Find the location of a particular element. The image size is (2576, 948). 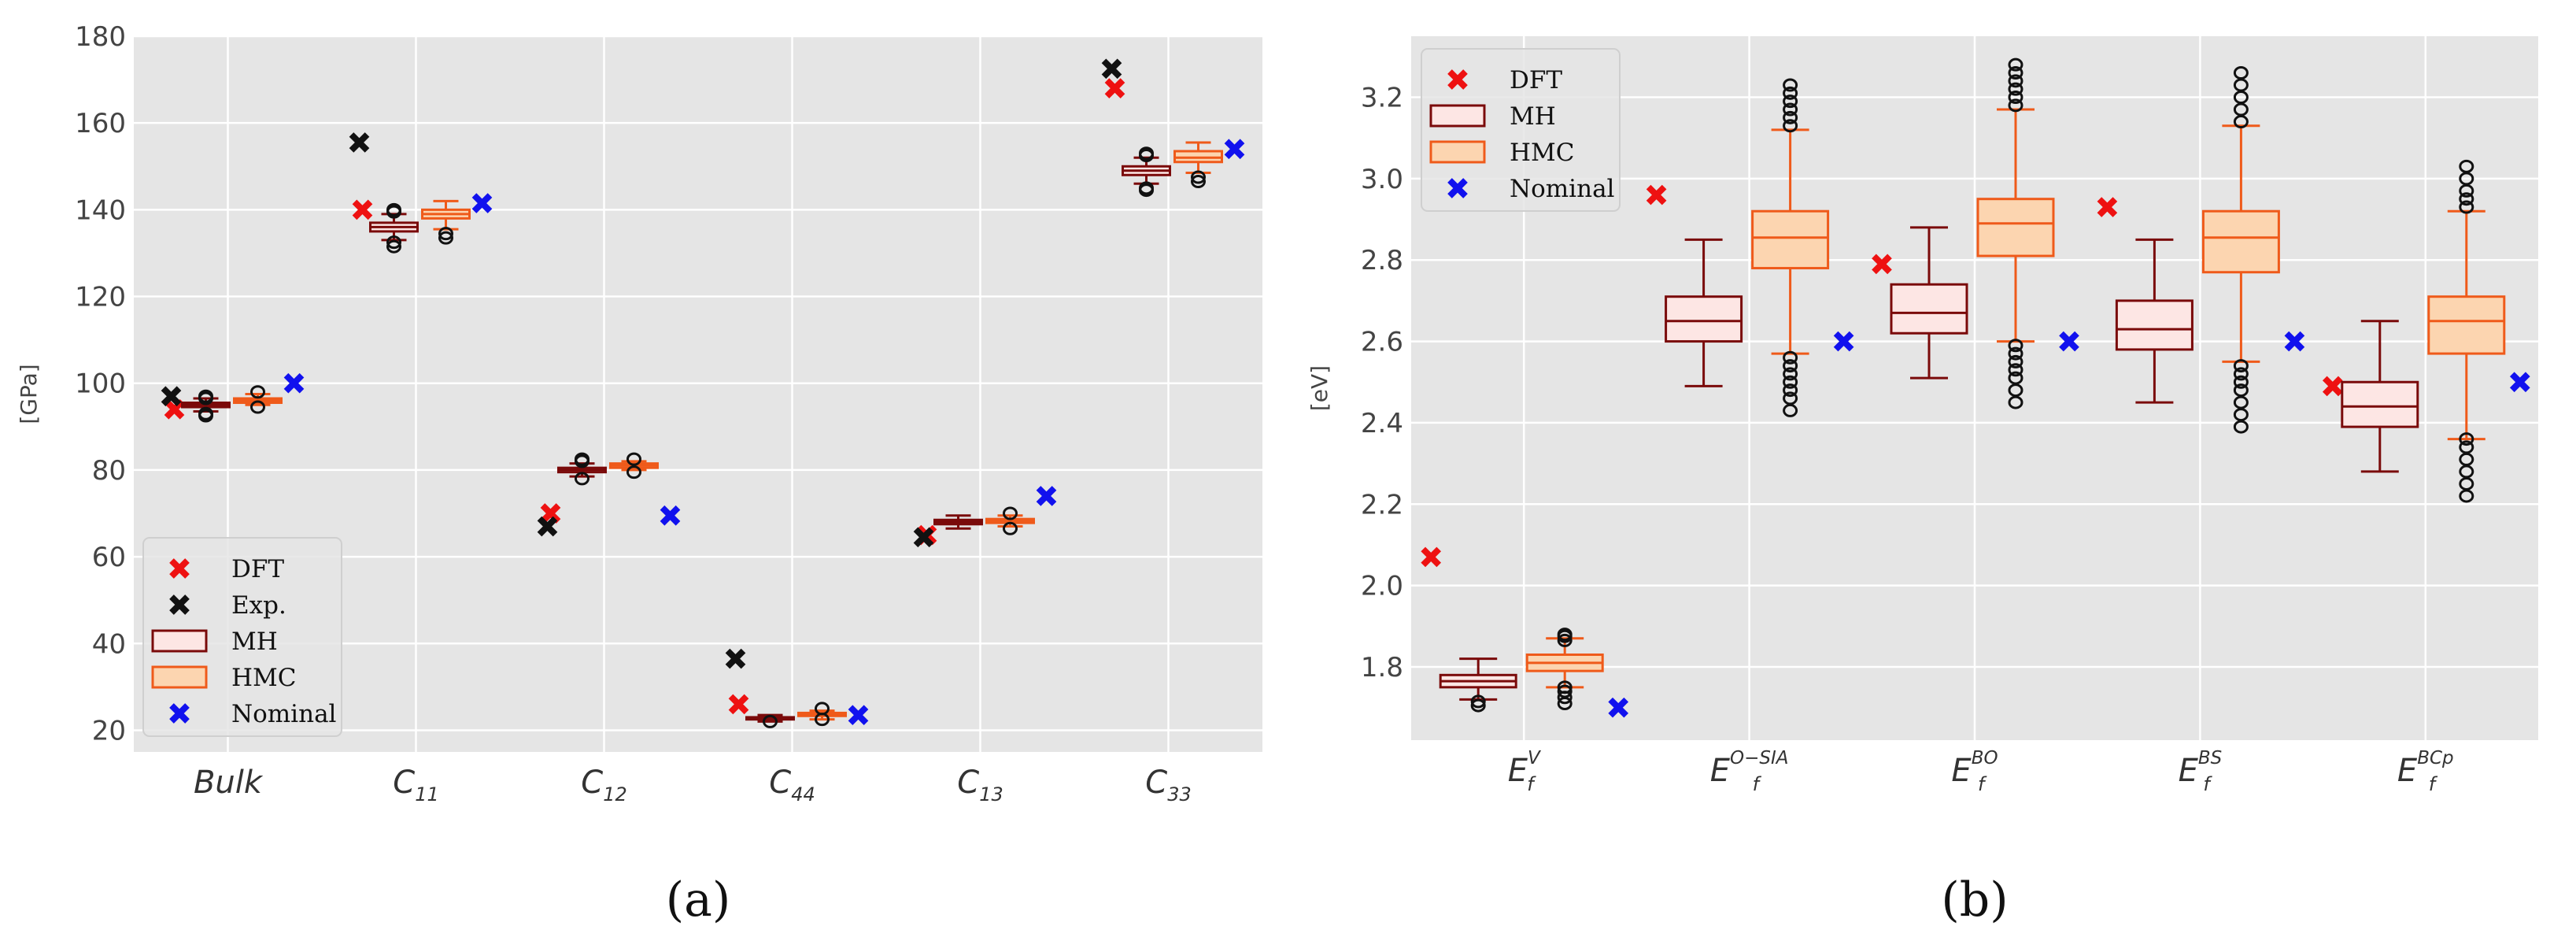

y-tick-label: 1.8 is located at coordinates (1382, 667).